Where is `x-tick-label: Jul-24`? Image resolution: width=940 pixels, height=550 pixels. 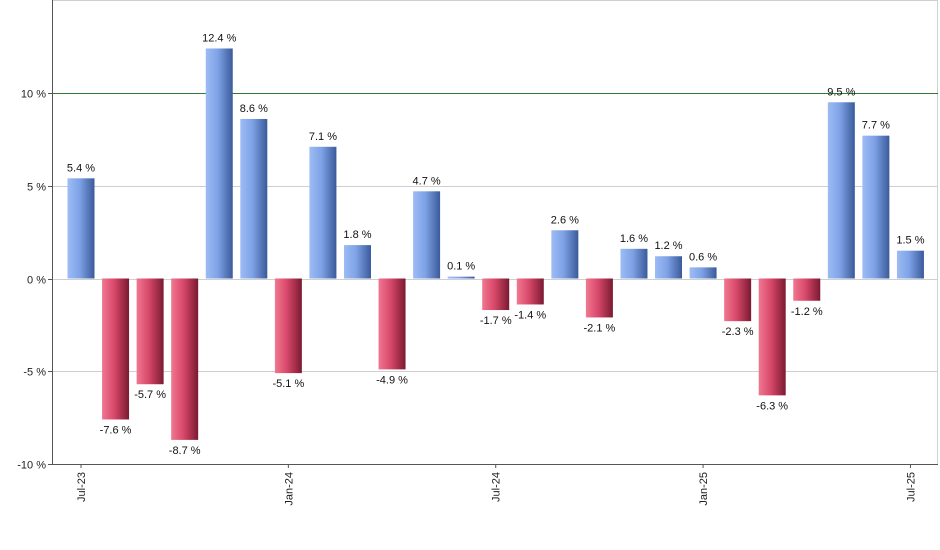
x-tick-label: Jul-24 is located at coordinates (497, 487).